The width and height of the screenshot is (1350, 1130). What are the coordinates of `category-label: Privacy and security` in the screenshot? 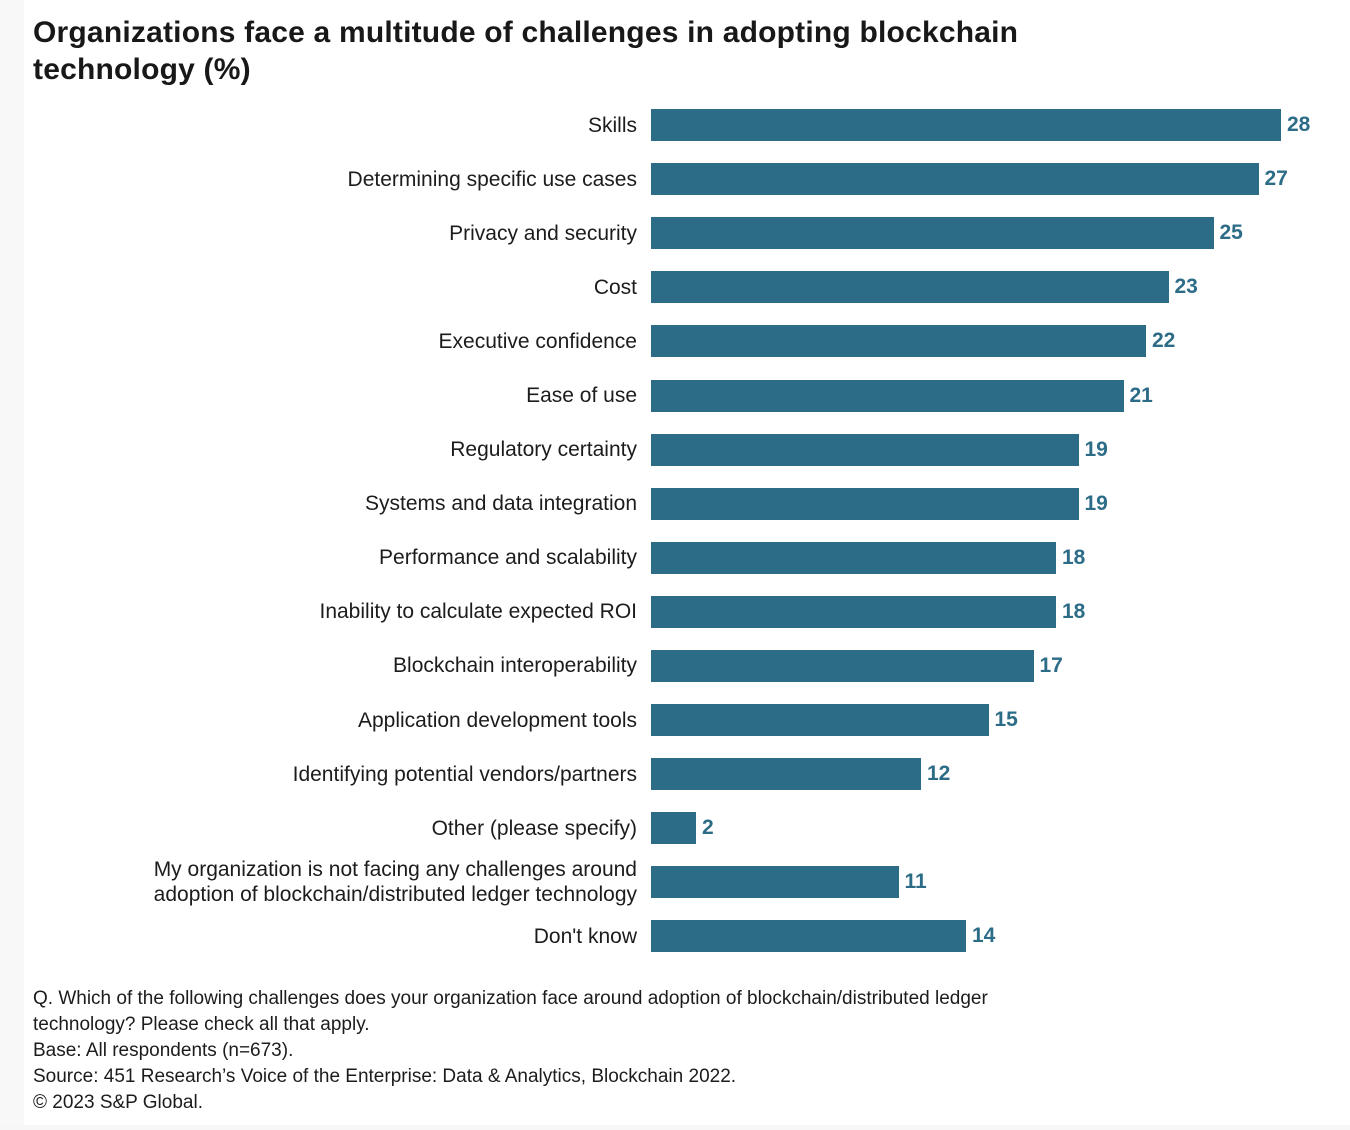 It's located at (543, 233).